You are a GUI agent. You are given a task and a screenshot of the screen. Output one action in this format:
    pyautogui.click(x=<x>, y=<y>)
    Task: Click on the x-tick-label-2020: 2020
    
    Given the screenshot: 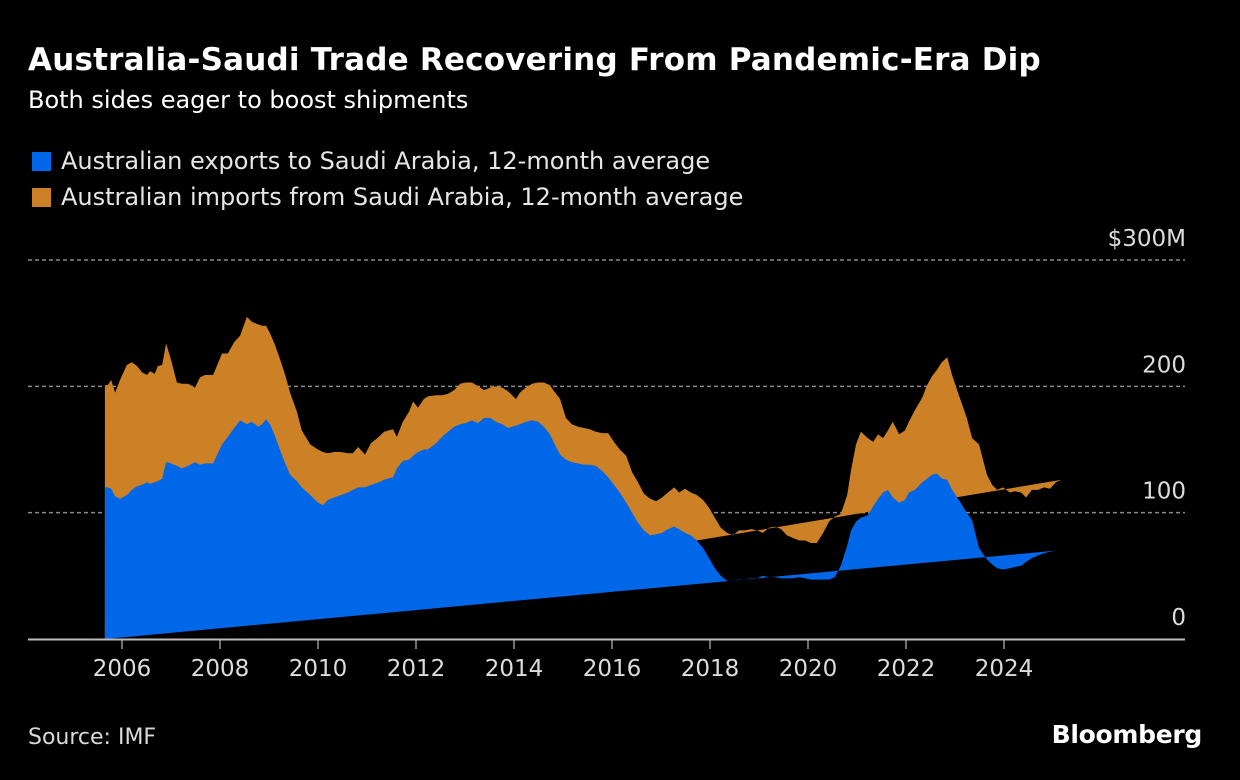 What is the action you would take?
    pyautogui.click(x=808, y=669)
    